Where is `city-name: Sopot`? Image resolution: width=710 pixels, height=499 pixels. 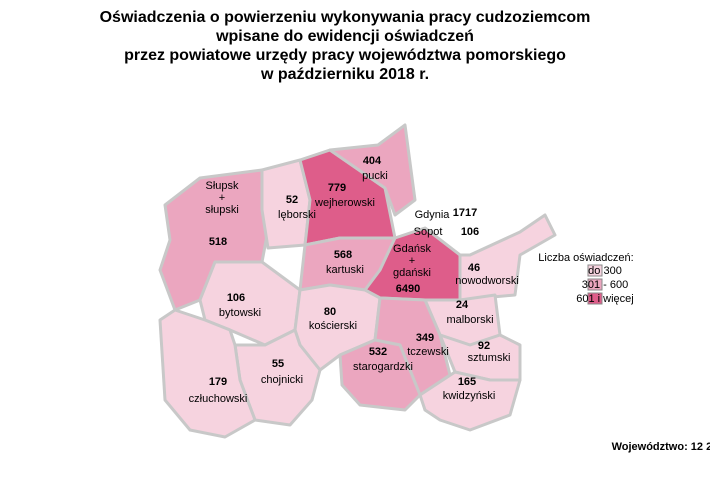 city-name: Sopot is located at coordinates (428, 232).